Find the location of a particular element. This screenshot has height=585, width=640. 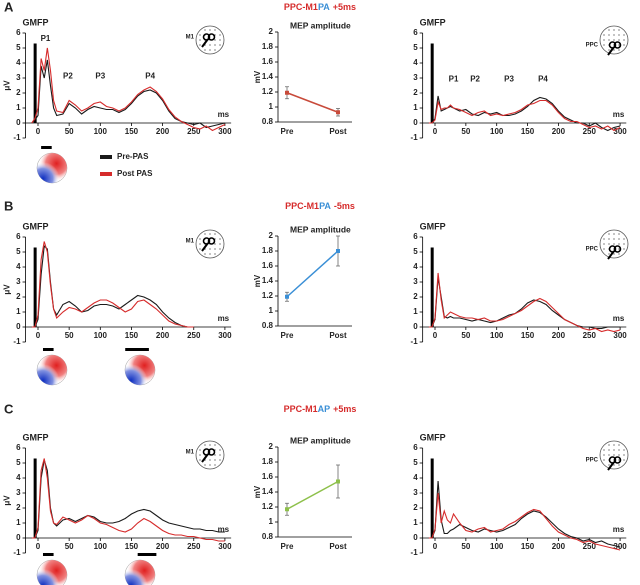

head-label: M1 is located at coordinates (190, 38).